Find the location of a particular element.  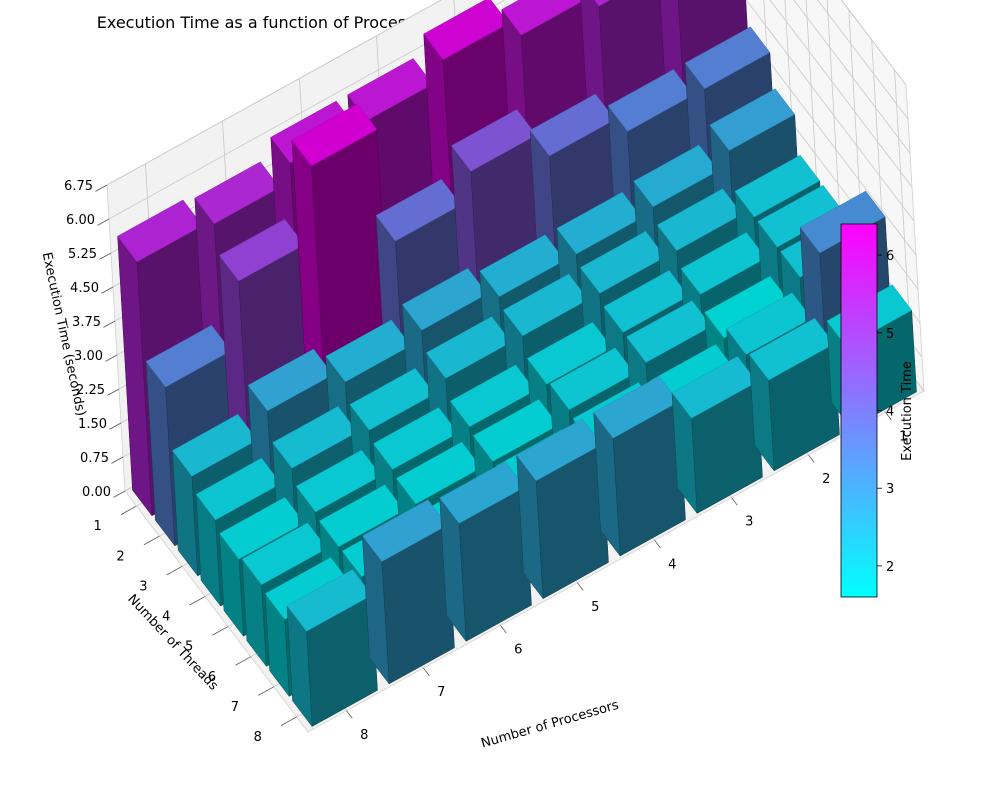

z-tick-label: 0.00 is located at coordinates (96, 492).